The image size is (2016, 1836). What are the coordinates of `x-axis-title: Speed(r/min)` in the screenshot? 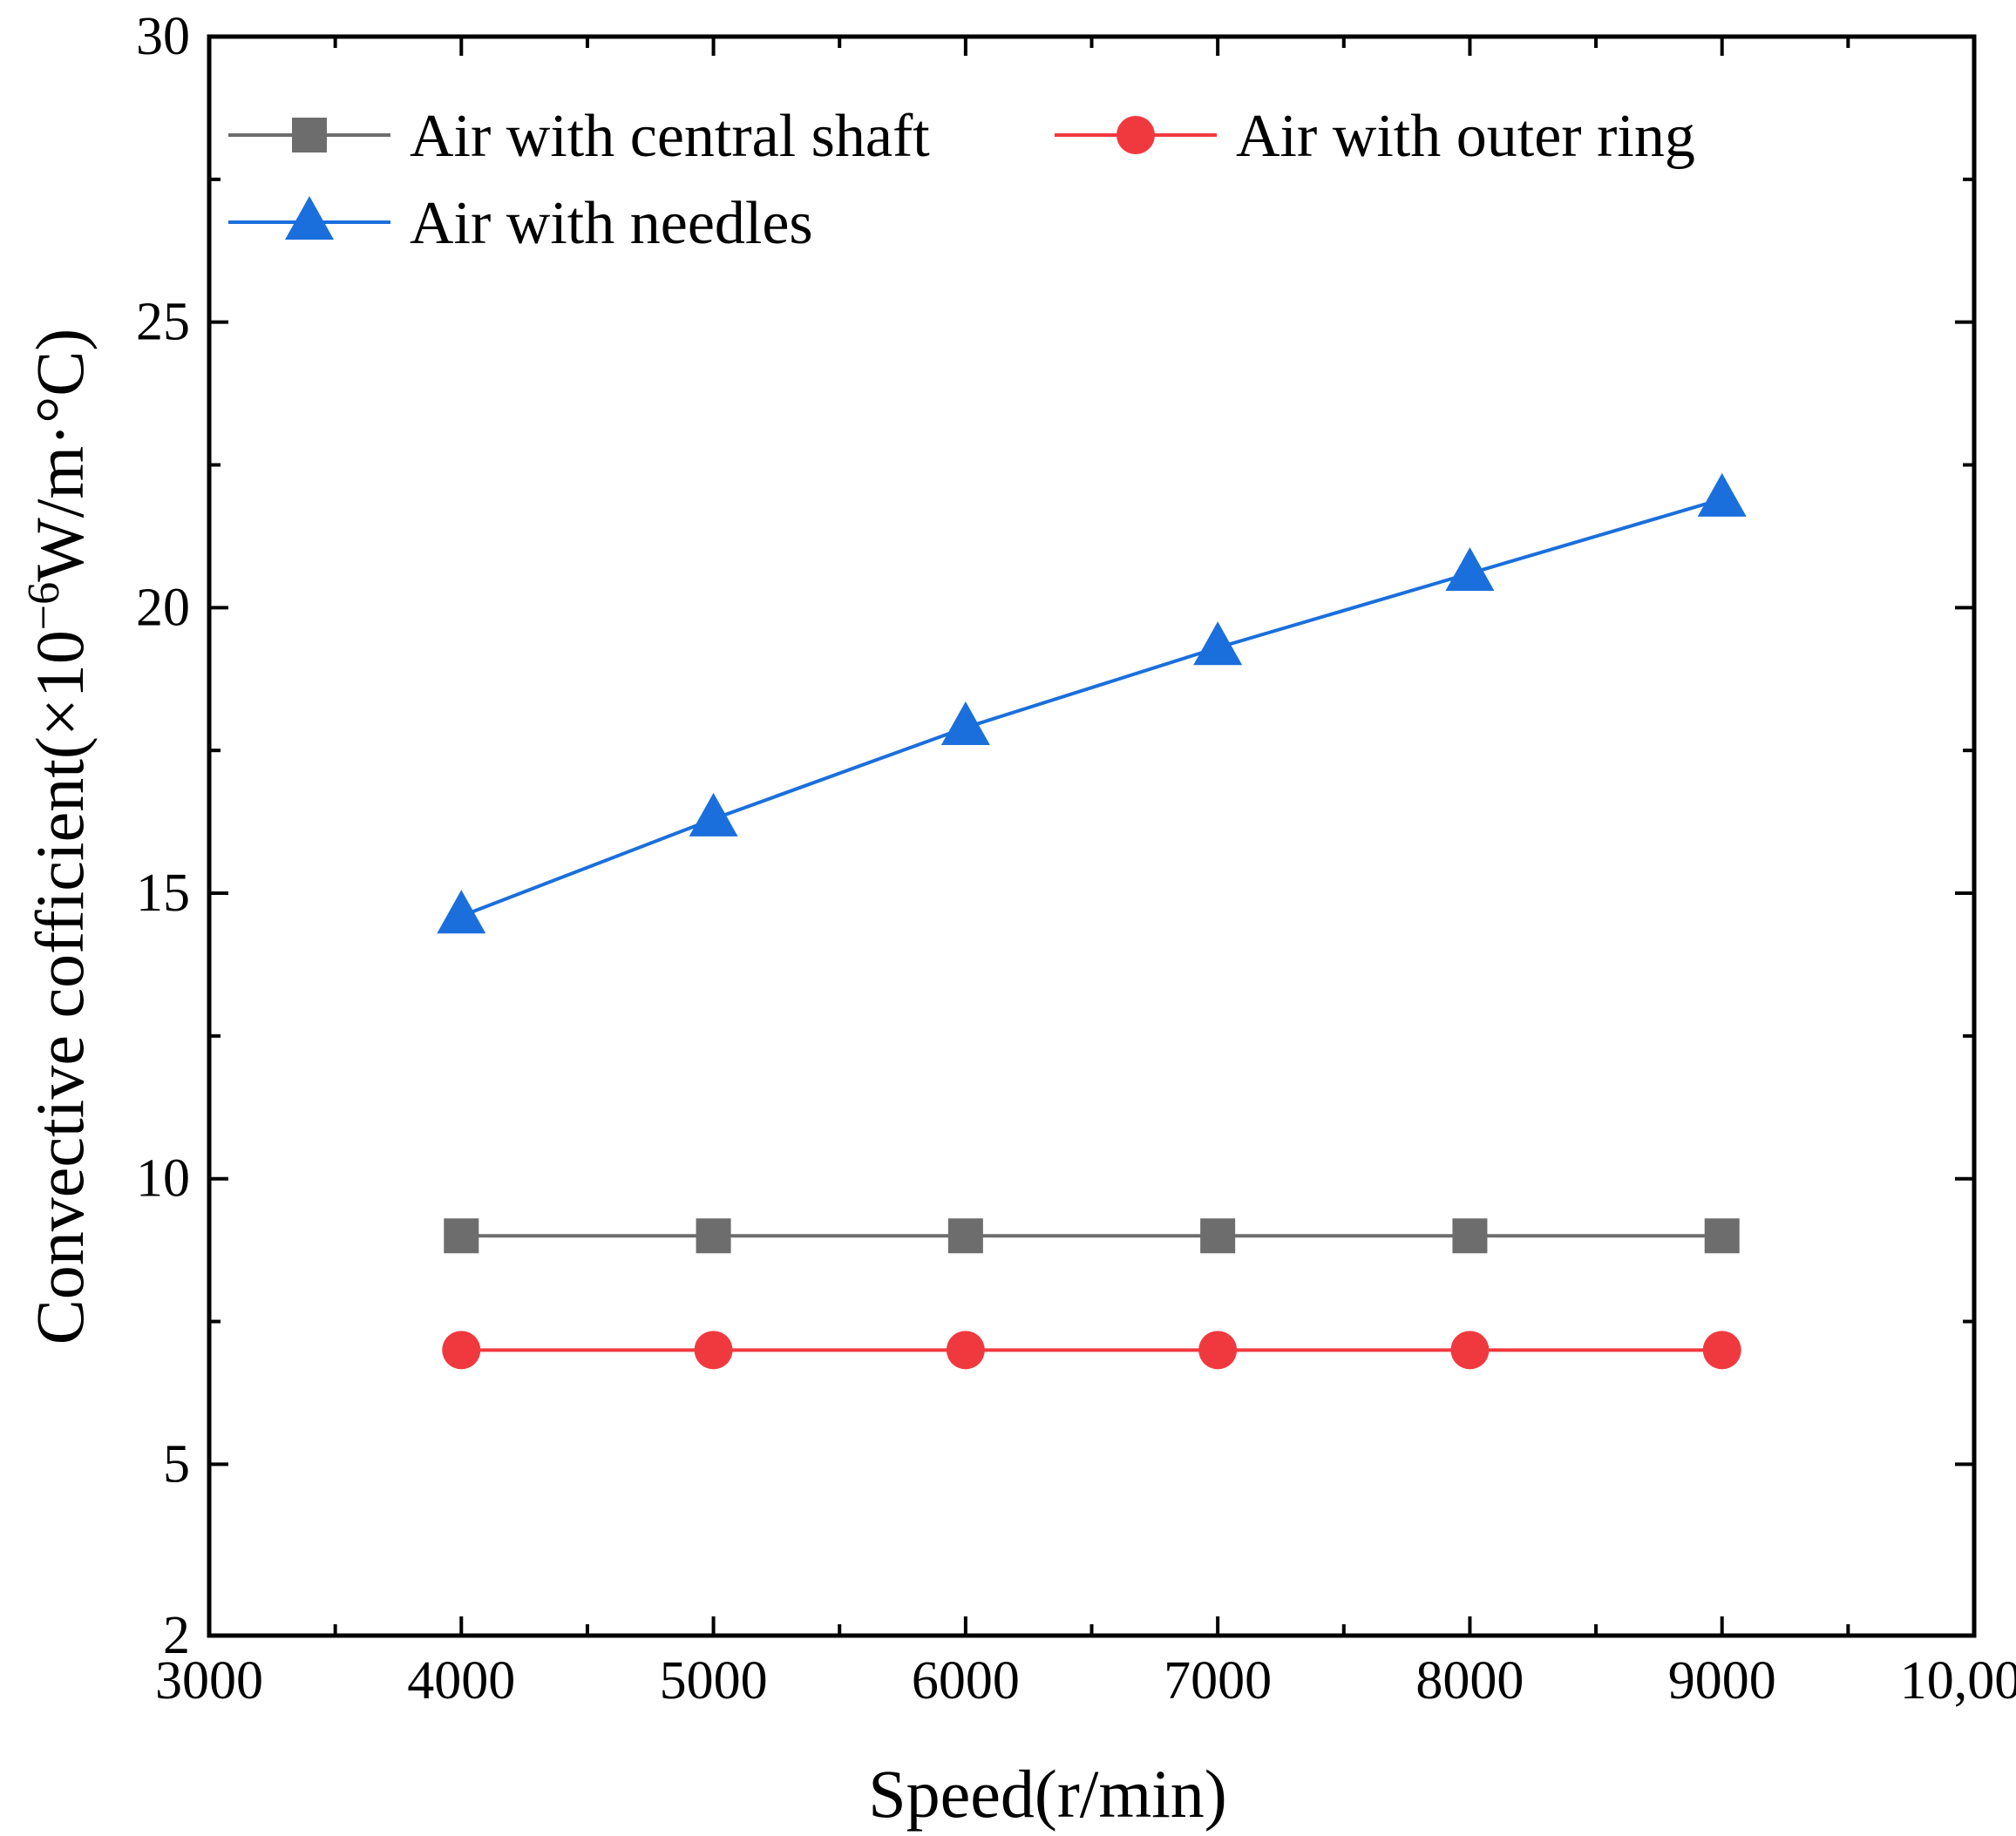 It's located at (1048, 1794).